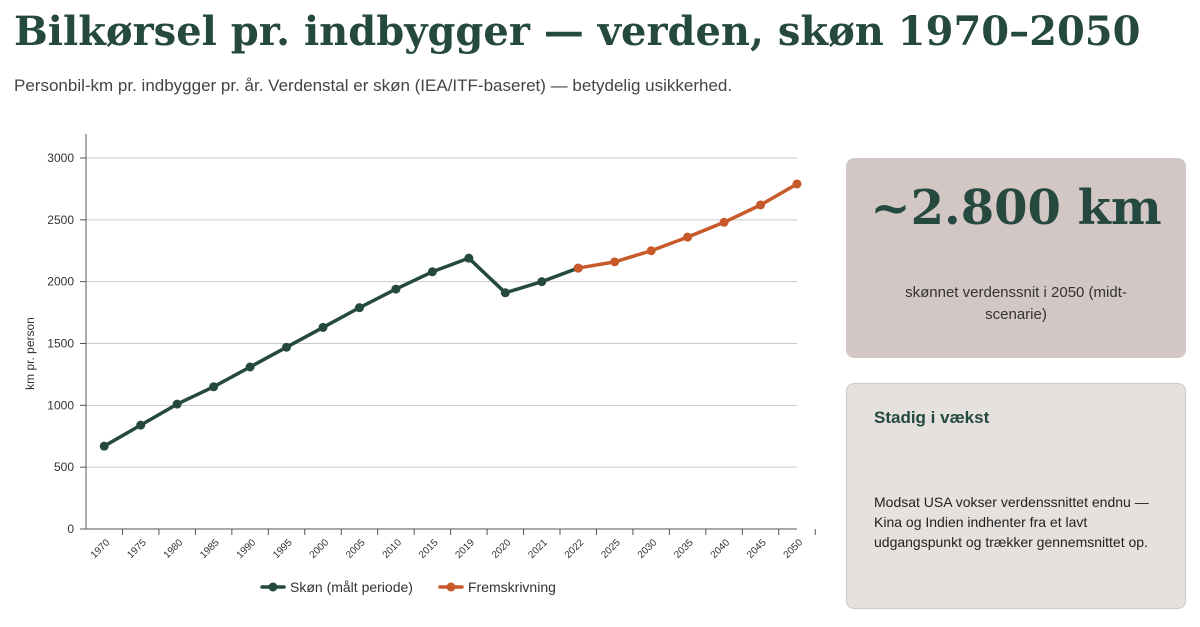 The image size is (1200, 627). I want to click on x-tick-label: 2040, so click(721, 549).